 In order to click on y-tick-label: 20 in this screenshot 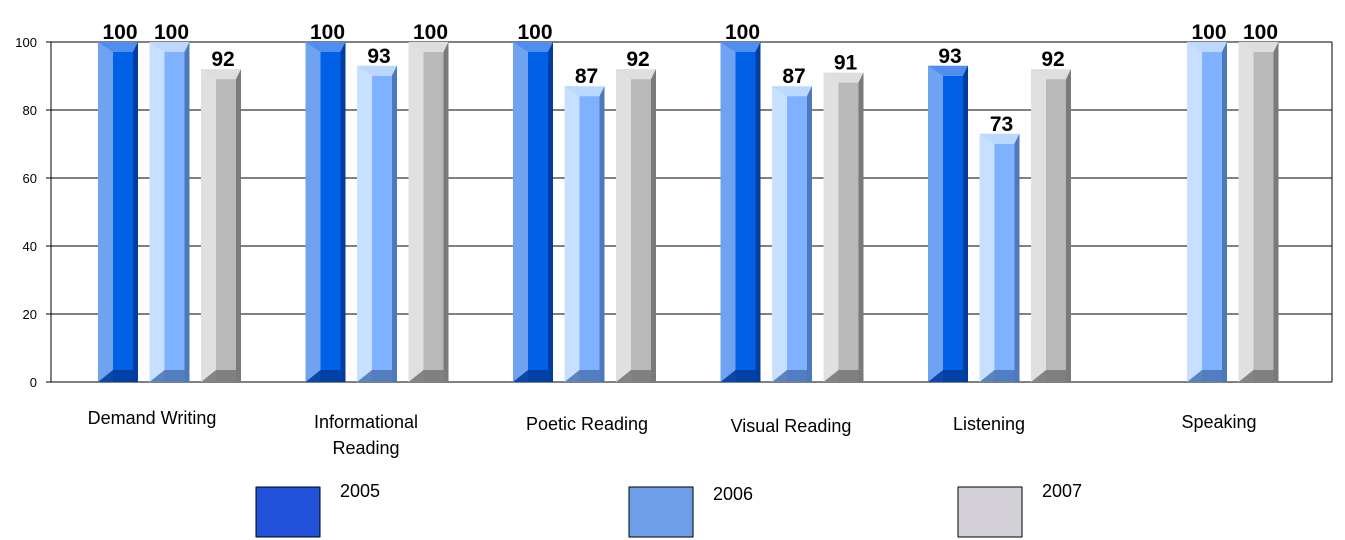, I will do `click(30, 314)`.